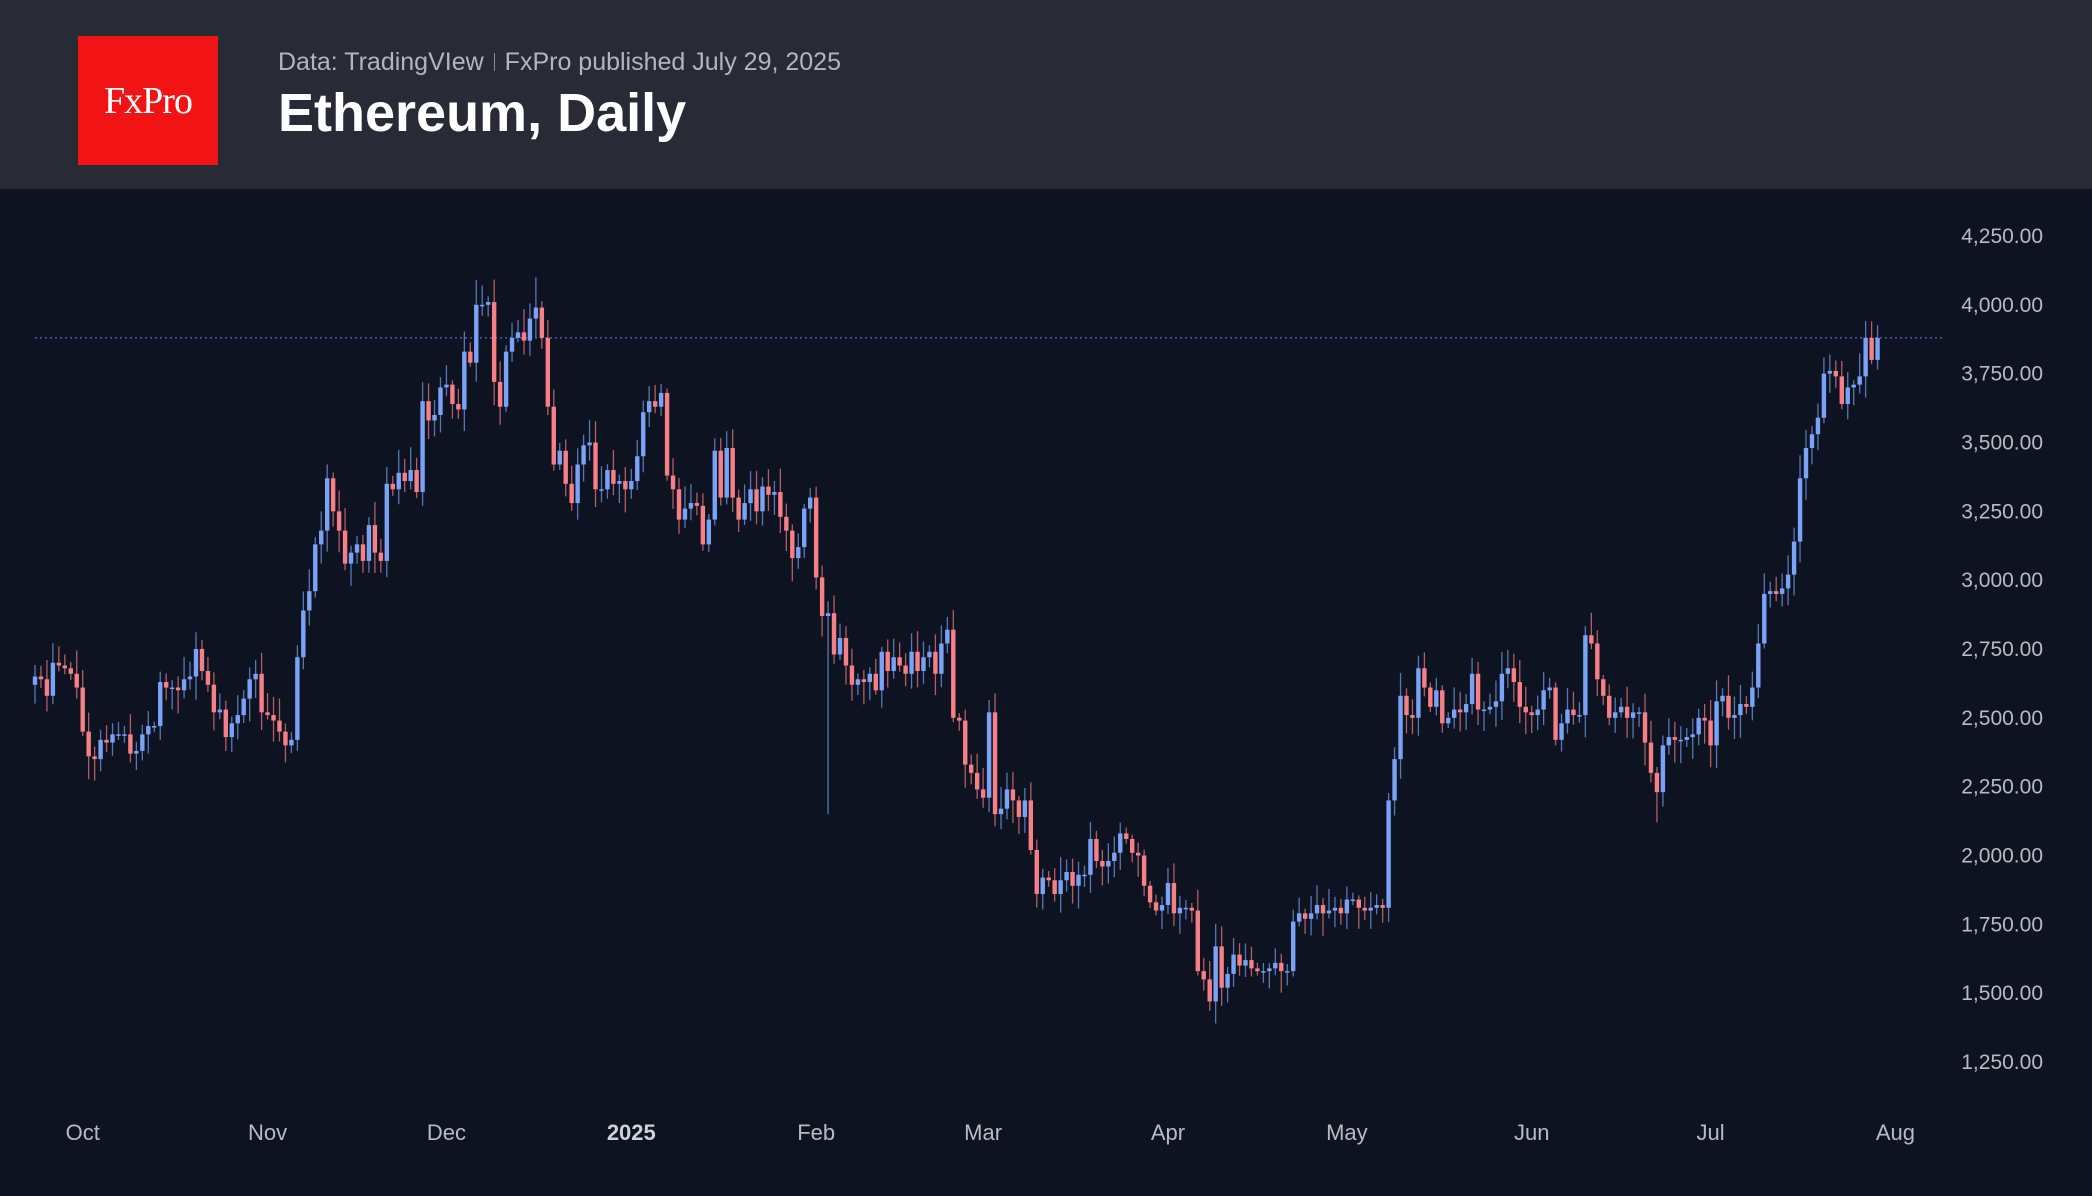 Image resolution: width=2092 pixels, height=1196 pixels. Describe the element at coordinates (2002, 787) in the screenshot. I see `y-tick-label: 2,250.00` at that location.